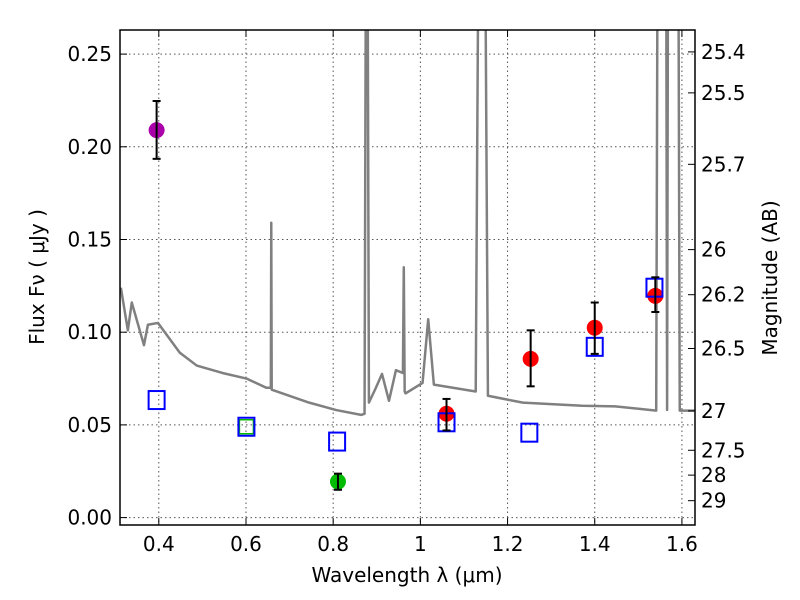 The width and height of the screenshot is (800, 600). What do you see at coordinates (682, 544) in the screenshot?
I see `x-tick-label: 1.6` at bounding box center [682, 544].